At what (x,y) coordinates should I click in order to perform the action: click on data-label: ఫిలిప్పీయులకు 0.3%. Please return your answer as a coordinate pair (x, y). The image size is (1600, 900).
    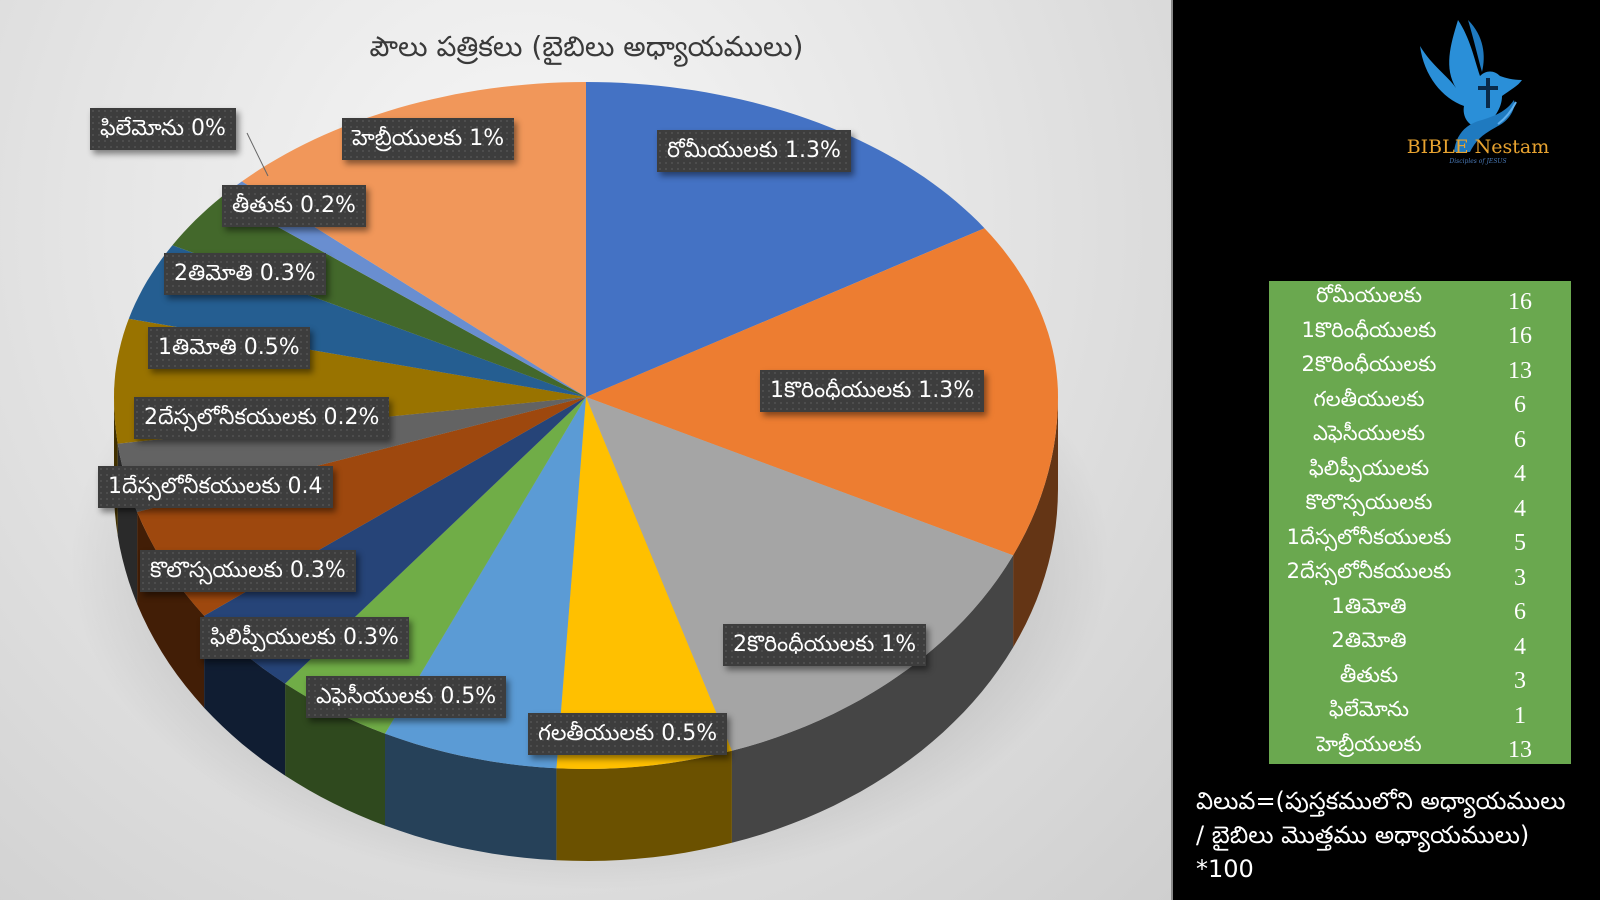
    Looking at the image, I should click on (304, 638).